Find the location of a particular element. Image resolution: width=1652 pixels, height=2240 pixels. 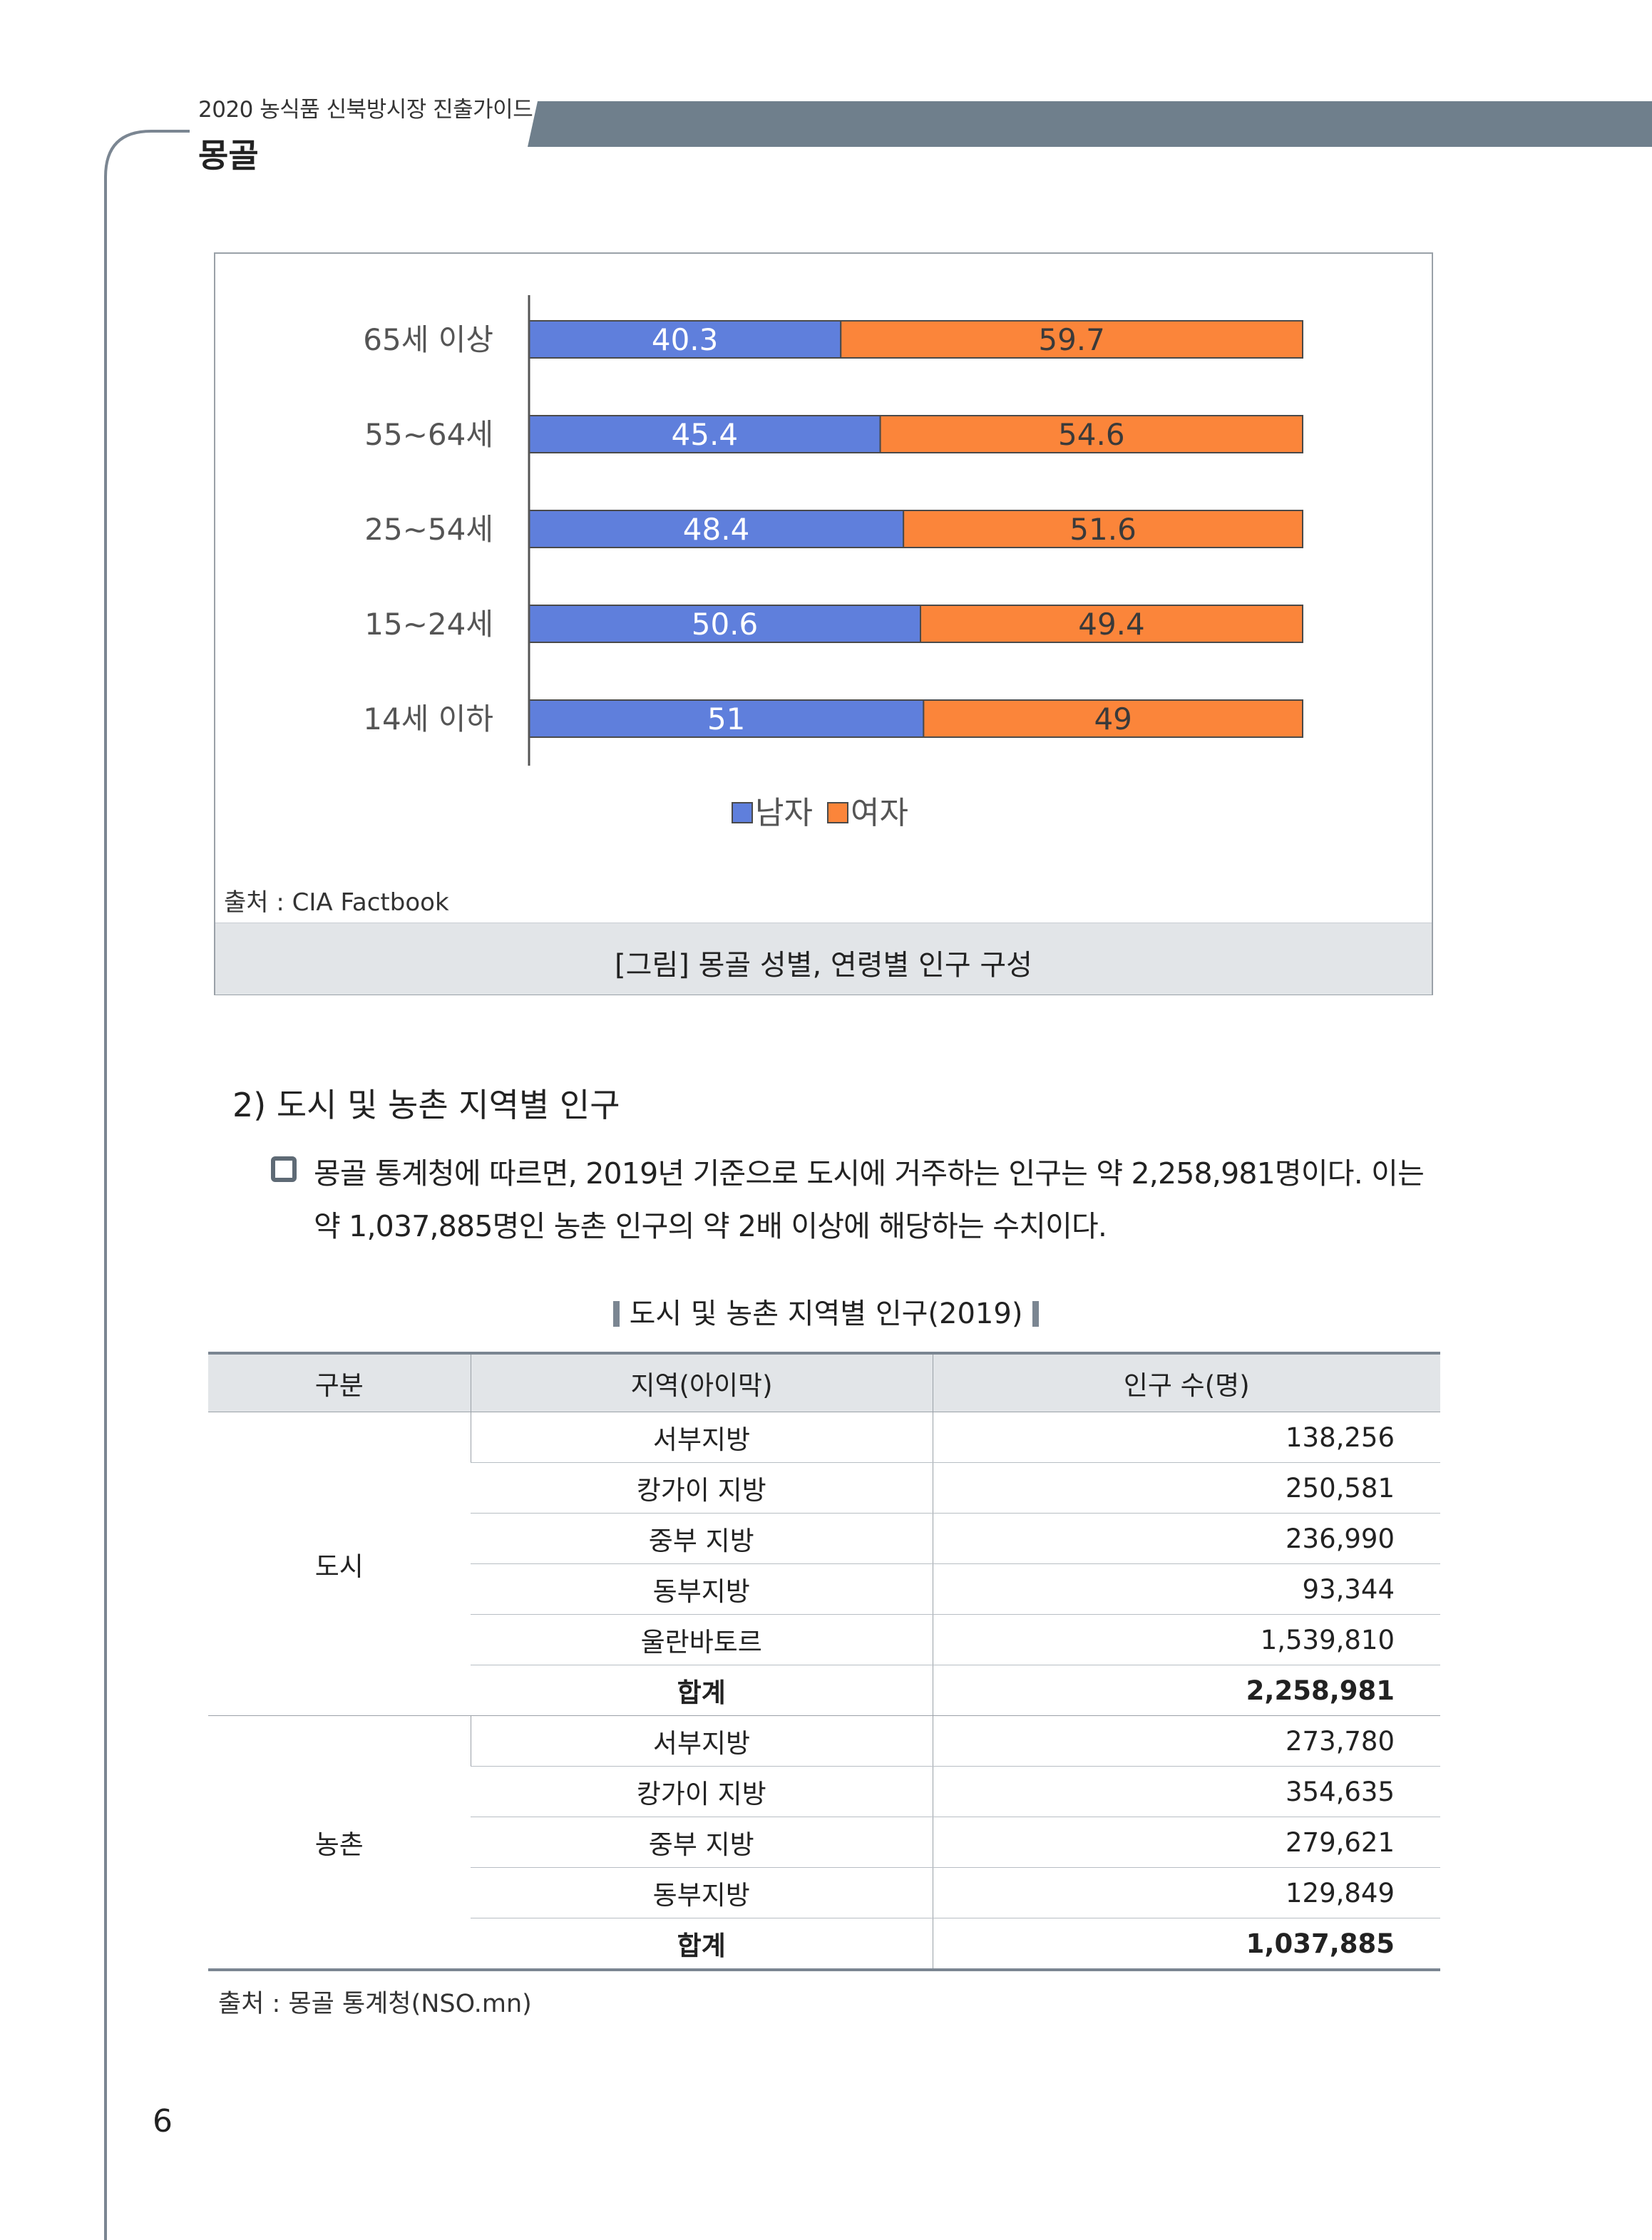

group-cell-urban: 도시 is located at coordinates (339, 1564).